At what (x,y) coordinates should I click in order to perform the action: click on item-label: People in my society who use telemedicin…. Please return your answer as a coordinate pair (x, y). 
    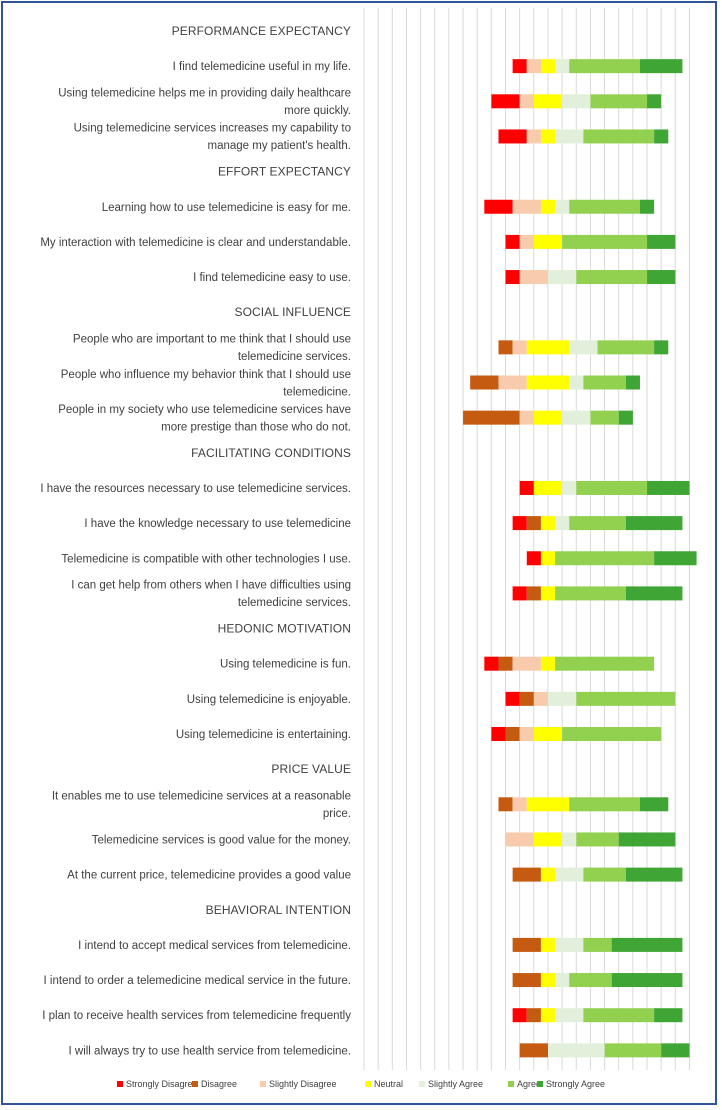
    Looking at the image, I should click on (204, 419).